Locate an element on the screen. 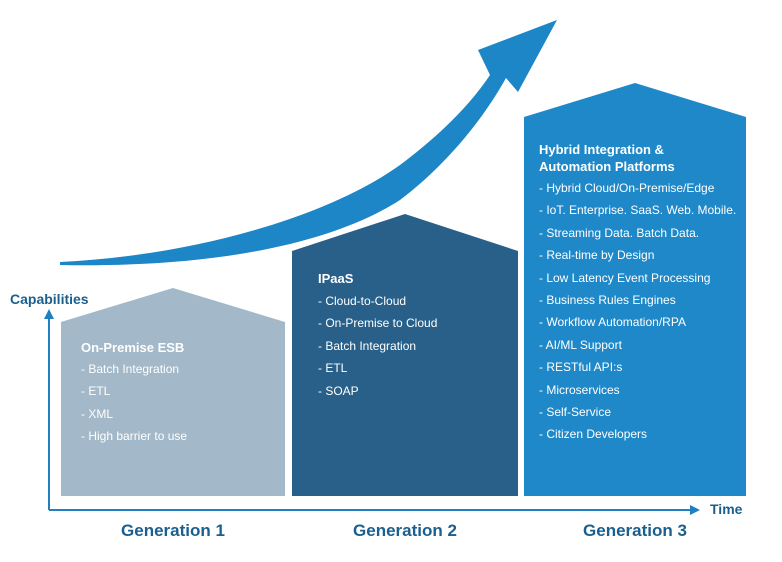 This screenshot has height=562, width=782. generation-1-house is located at coordinates (173, 392).